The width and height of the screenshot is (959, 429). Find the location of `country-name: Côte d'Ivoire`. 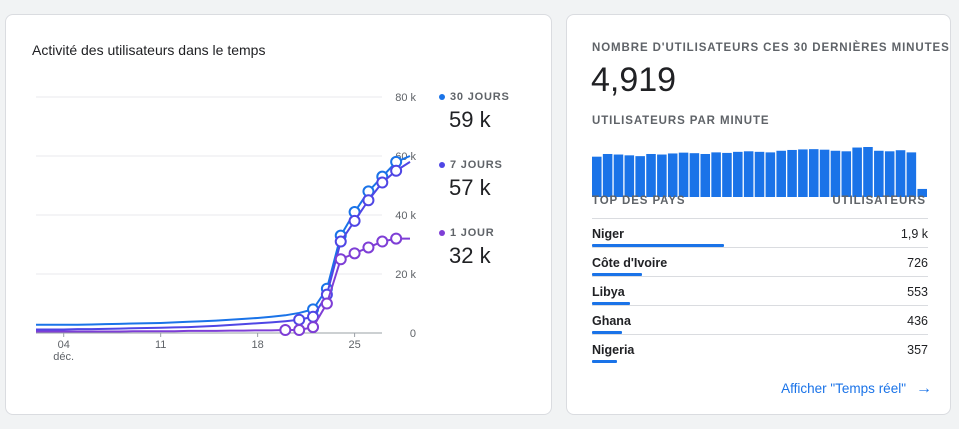

country-name: Côte d'Ivoire is located at coordinates (630, 263).